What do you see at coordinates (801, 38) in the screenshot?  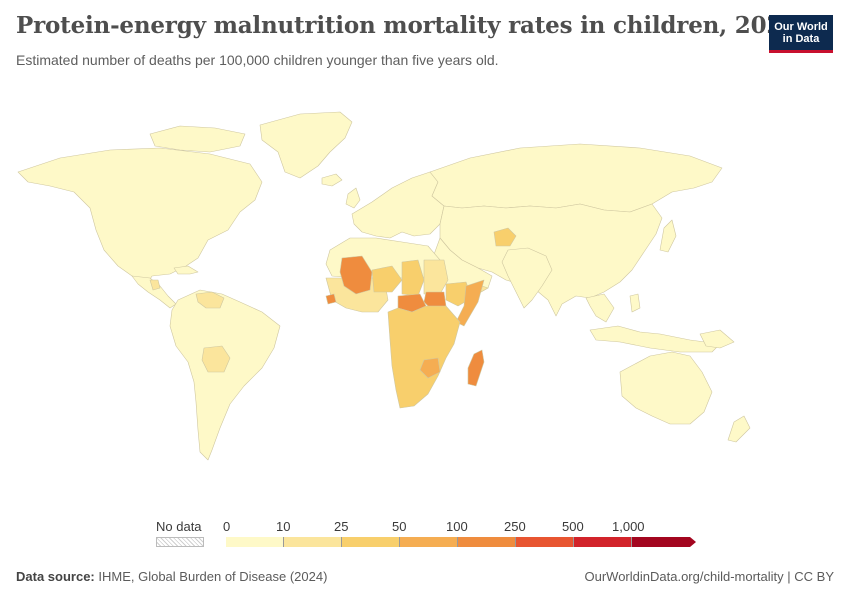 I see `logo-line-2: in Data` at bounding box center [801, 38].